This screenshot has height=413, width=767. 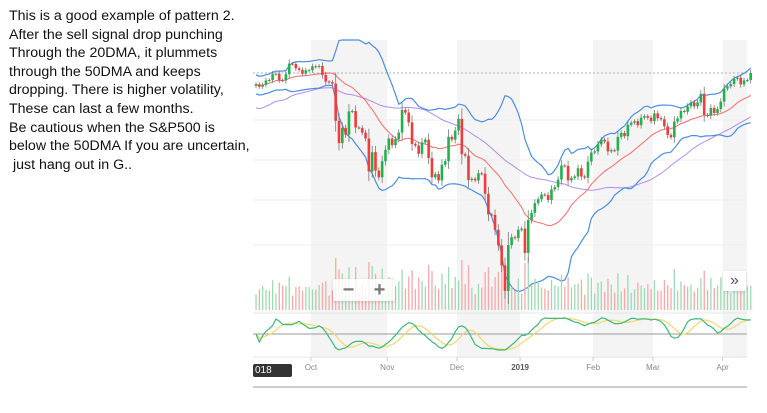 What do you see at coordinates (71, 164) in the screenshot?
I see `annotation-line: just hang out in G..` at bounding box center [71, 164].